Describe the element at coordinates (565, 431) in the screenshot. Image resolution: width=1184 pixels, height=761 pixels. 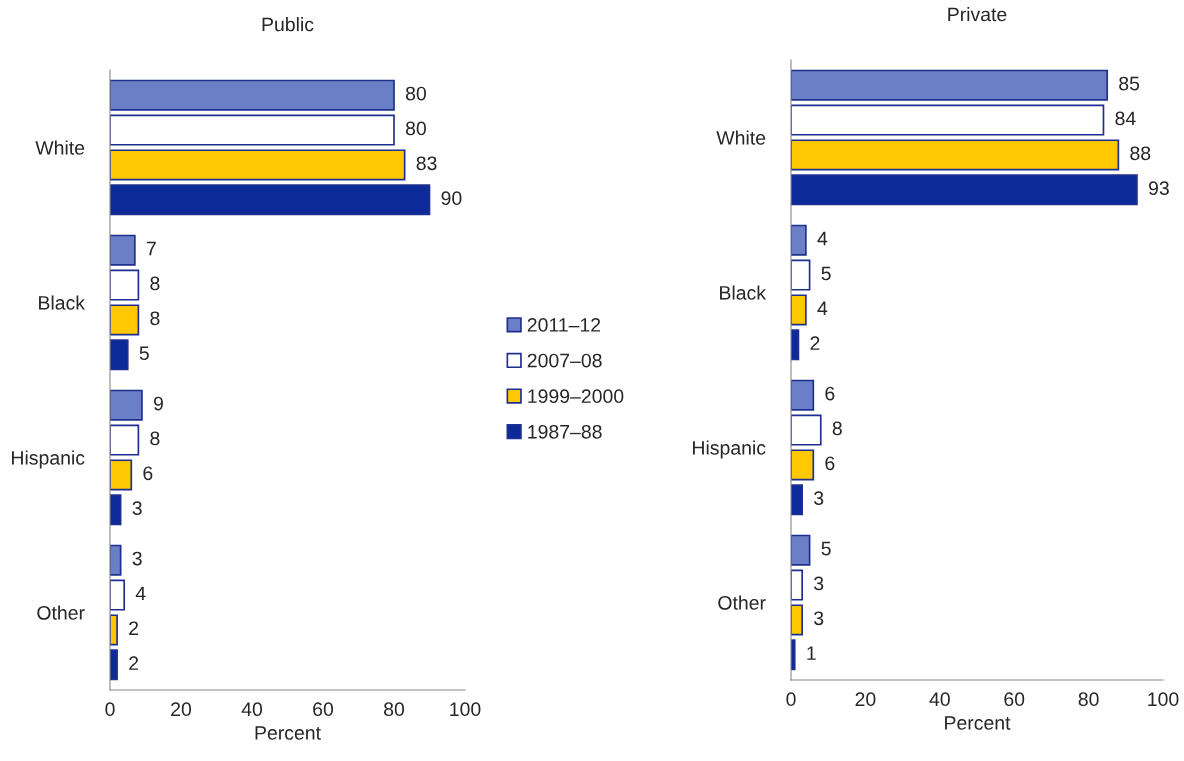
I see `legend-label: 1987–88` at that location.